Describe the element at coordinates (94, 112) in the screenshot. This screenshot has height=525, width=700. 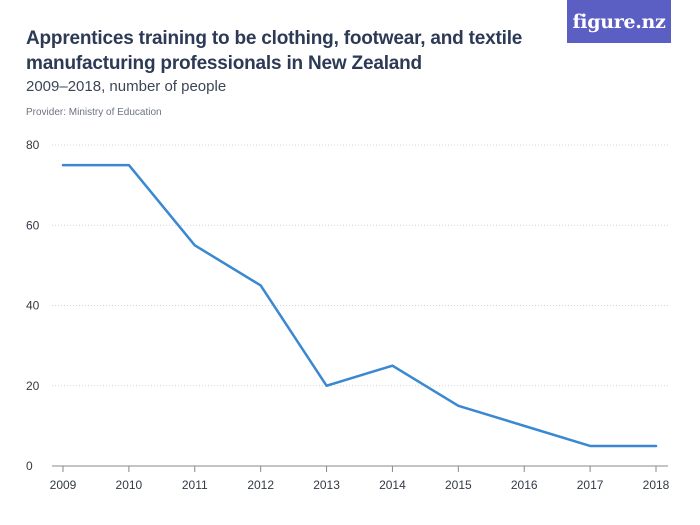
I see `data-provider: Provider: Ministry of Education` at that location.